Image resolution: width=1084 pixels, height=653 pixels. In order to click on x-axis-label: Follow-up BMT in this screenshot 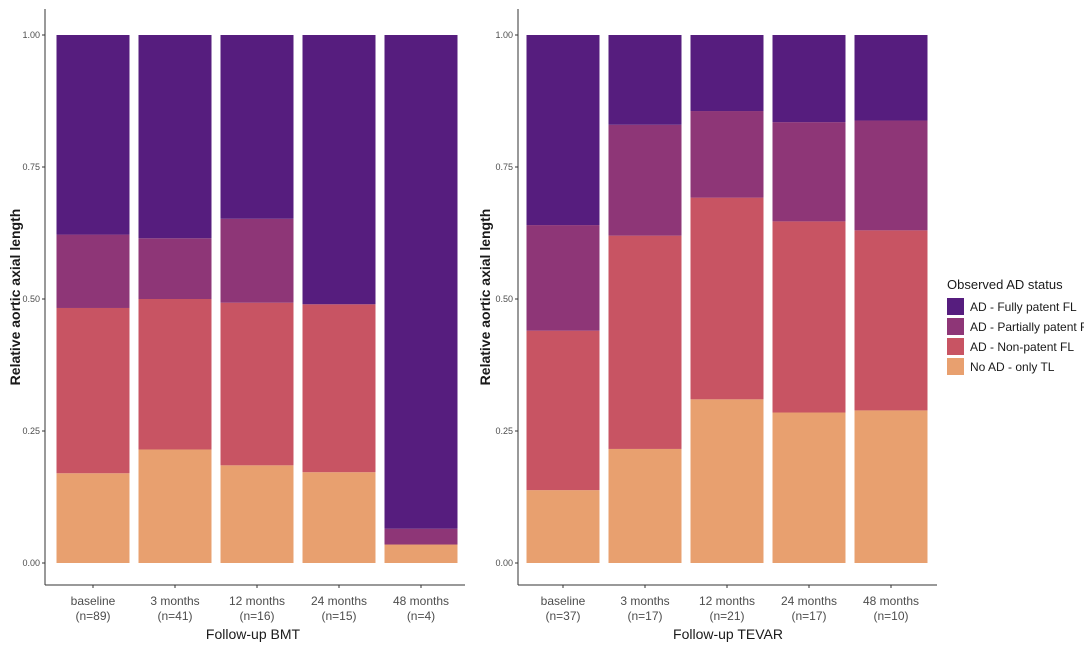, I will do `click(253, 634)`.